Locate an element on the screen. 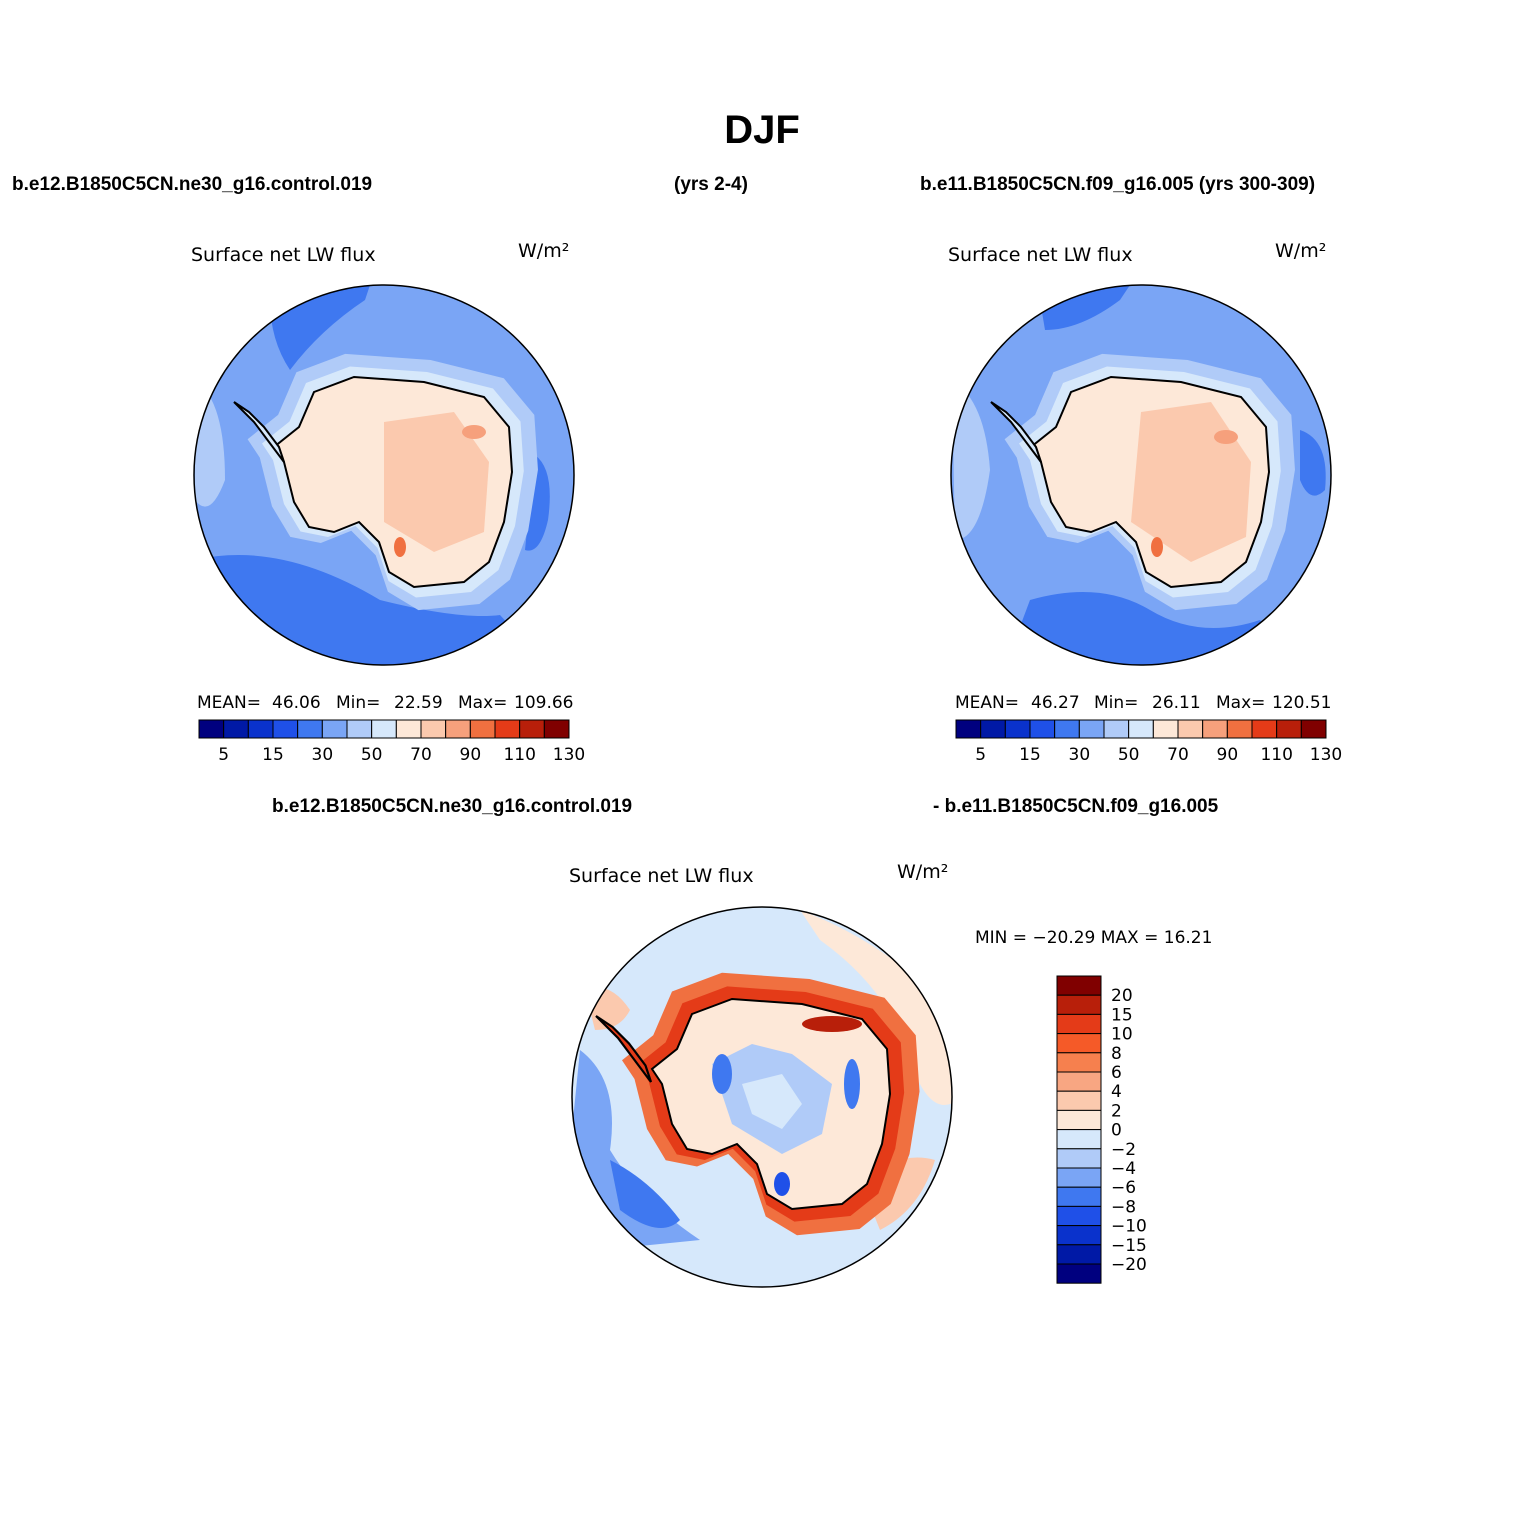  colorbar-tick-label: 6 is located at coordinates (1116, 1073).